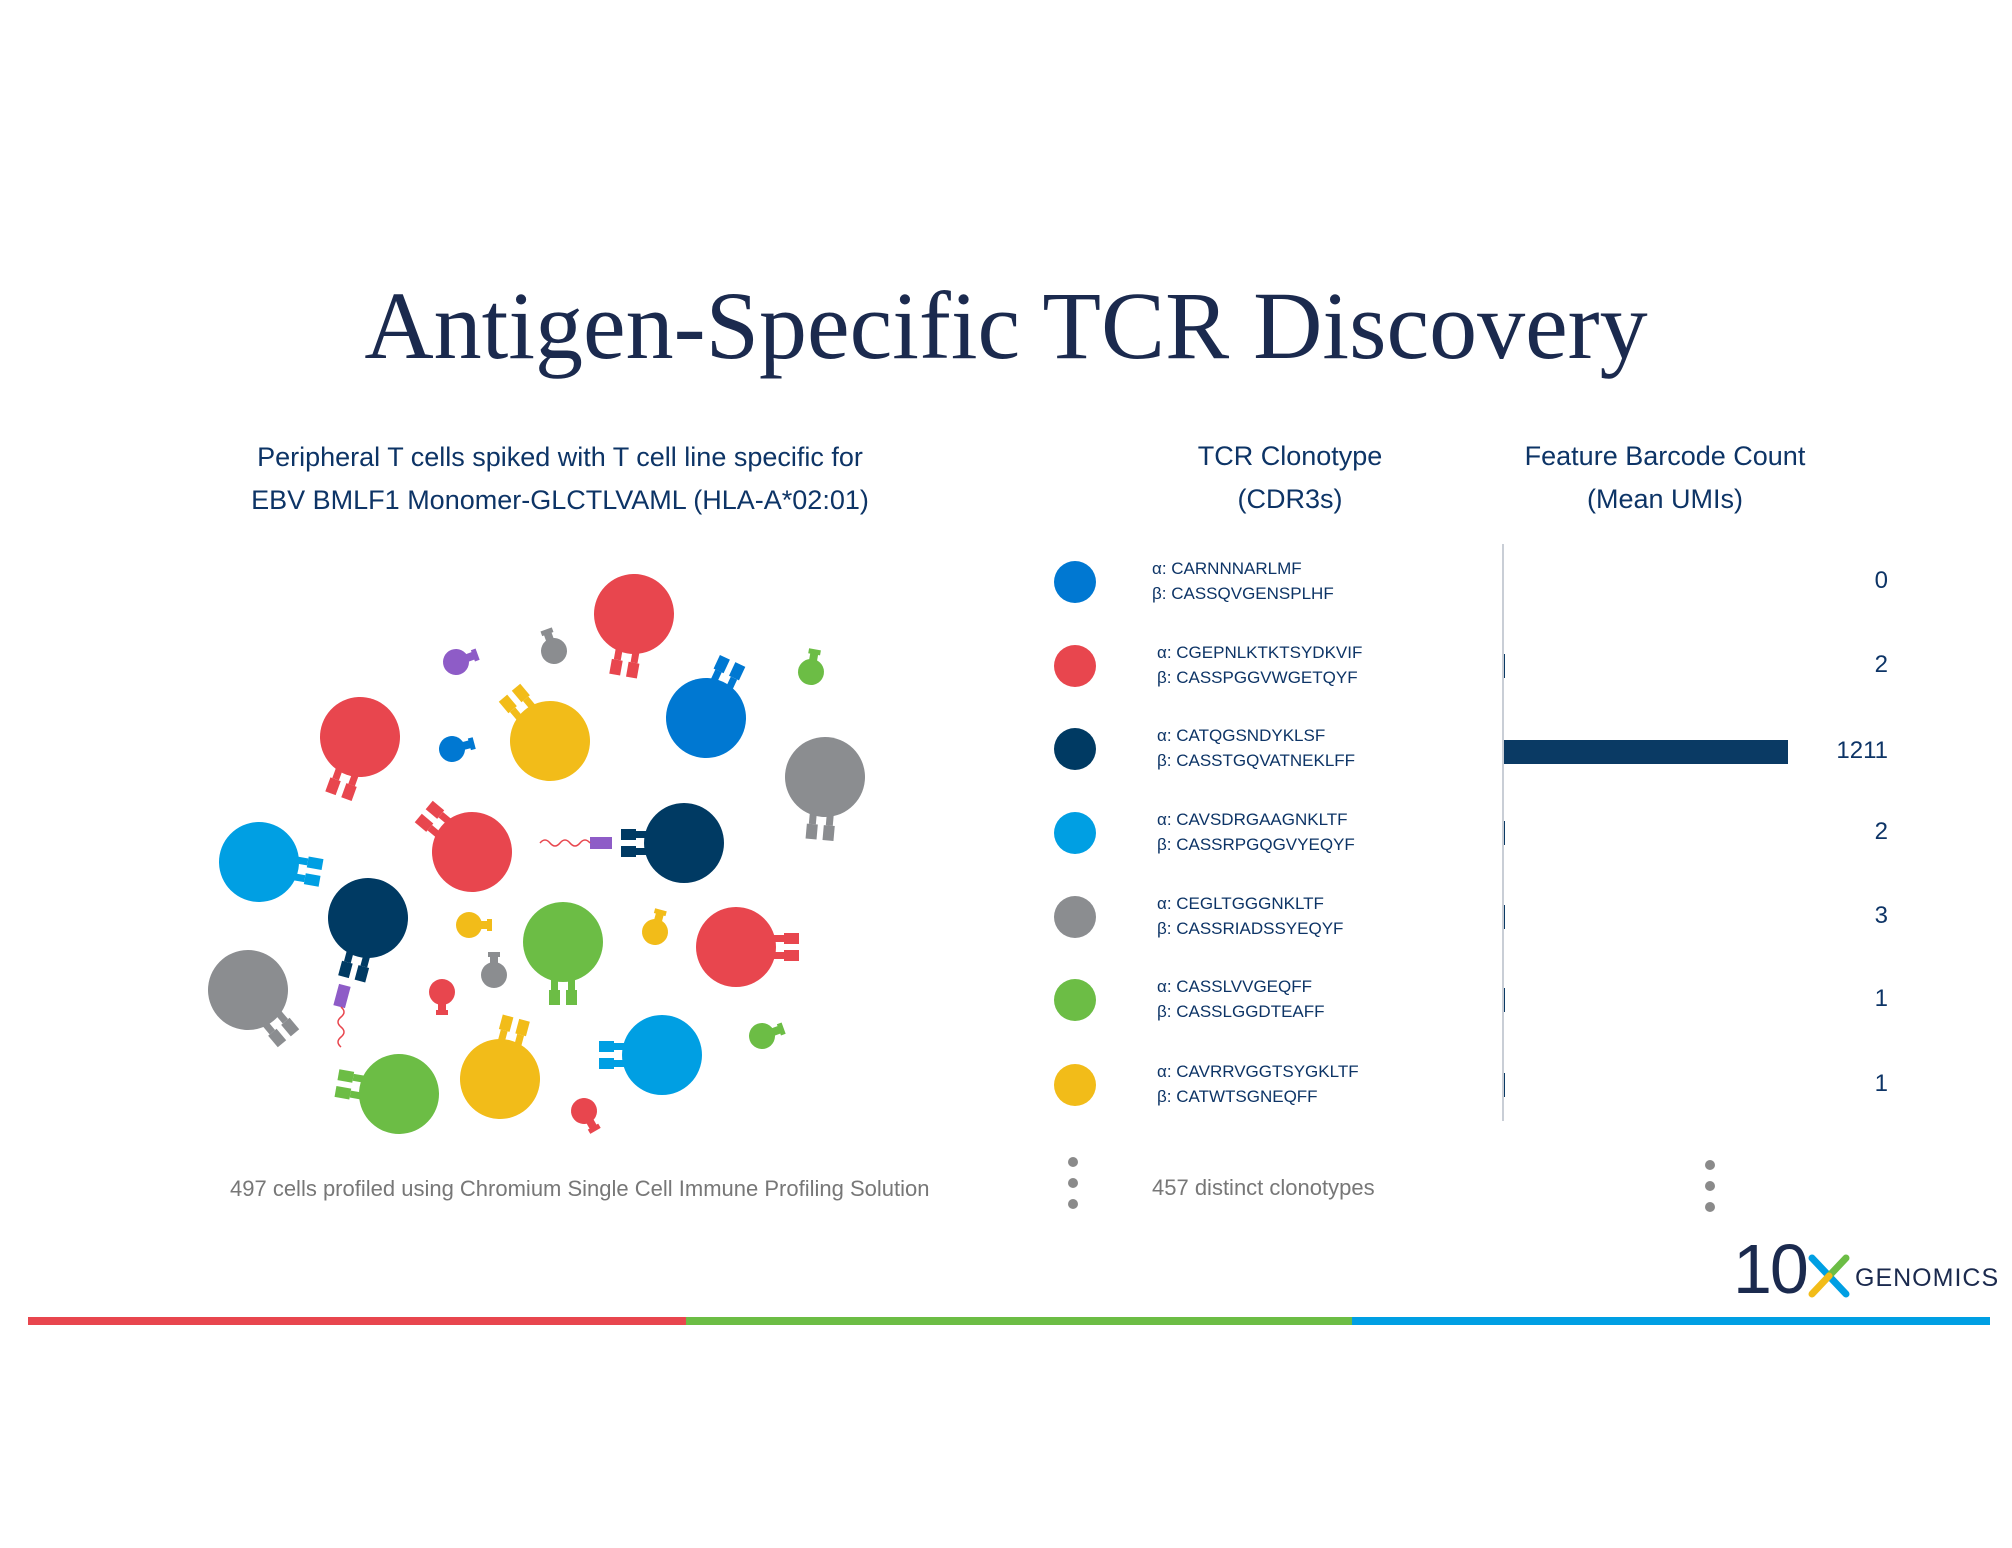 Image resolution: width=2012 pixels, height=1548 pixels. I want to click on clonotype-column-header: TCR Clonotype (CDR3s), so click(1290, 478).